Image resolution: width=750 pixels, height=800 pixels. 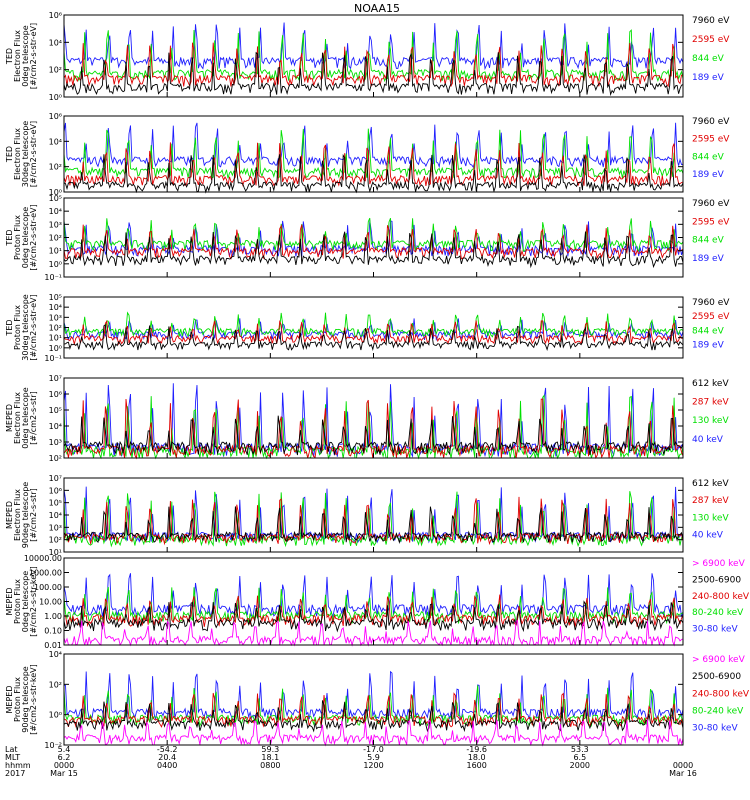 I want to click on footer-row-label: Lat, so click(x=11, y=749).